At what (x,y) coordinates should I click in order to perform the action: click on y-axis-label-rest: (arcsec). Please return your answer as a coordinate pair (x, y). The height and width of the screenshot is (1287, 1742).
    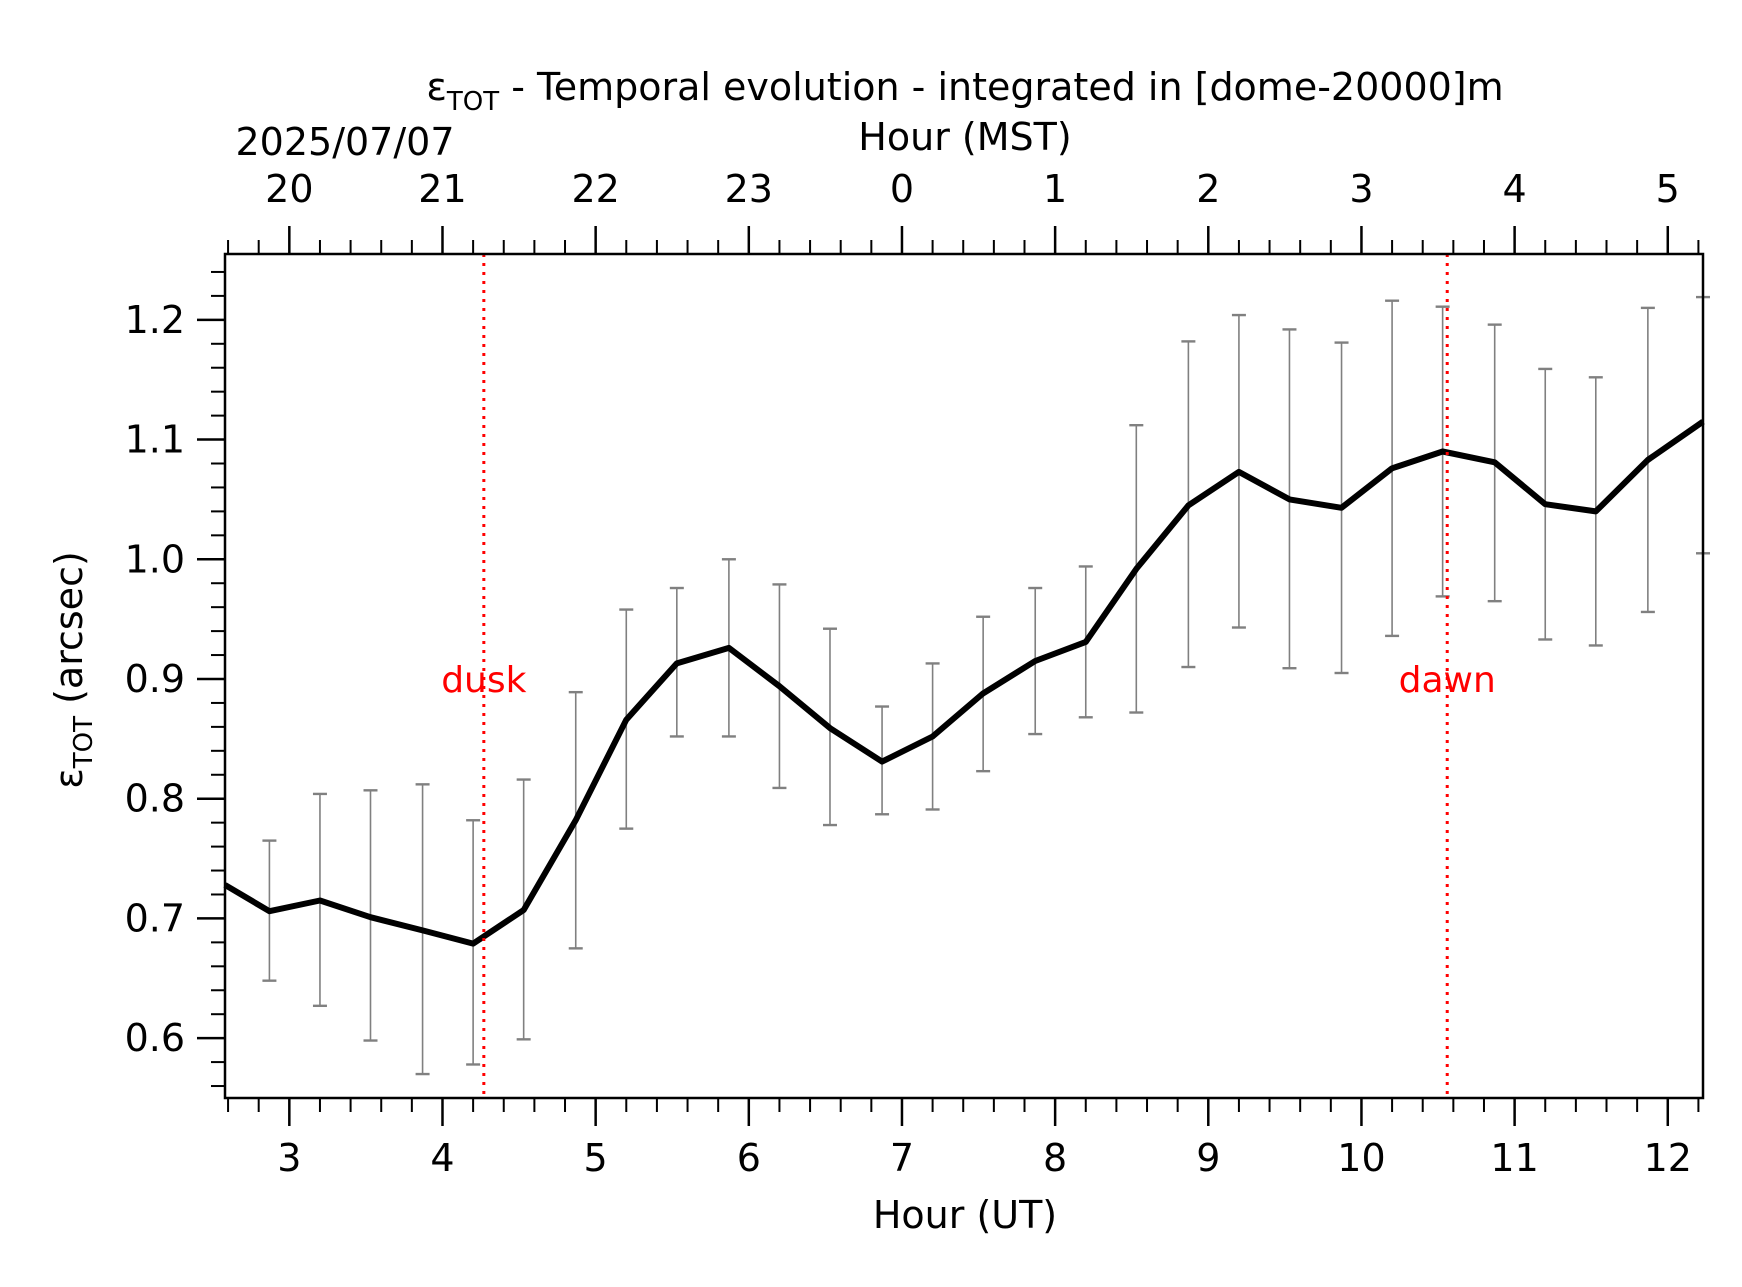
    Looking at the image, I should click on (69, 633).